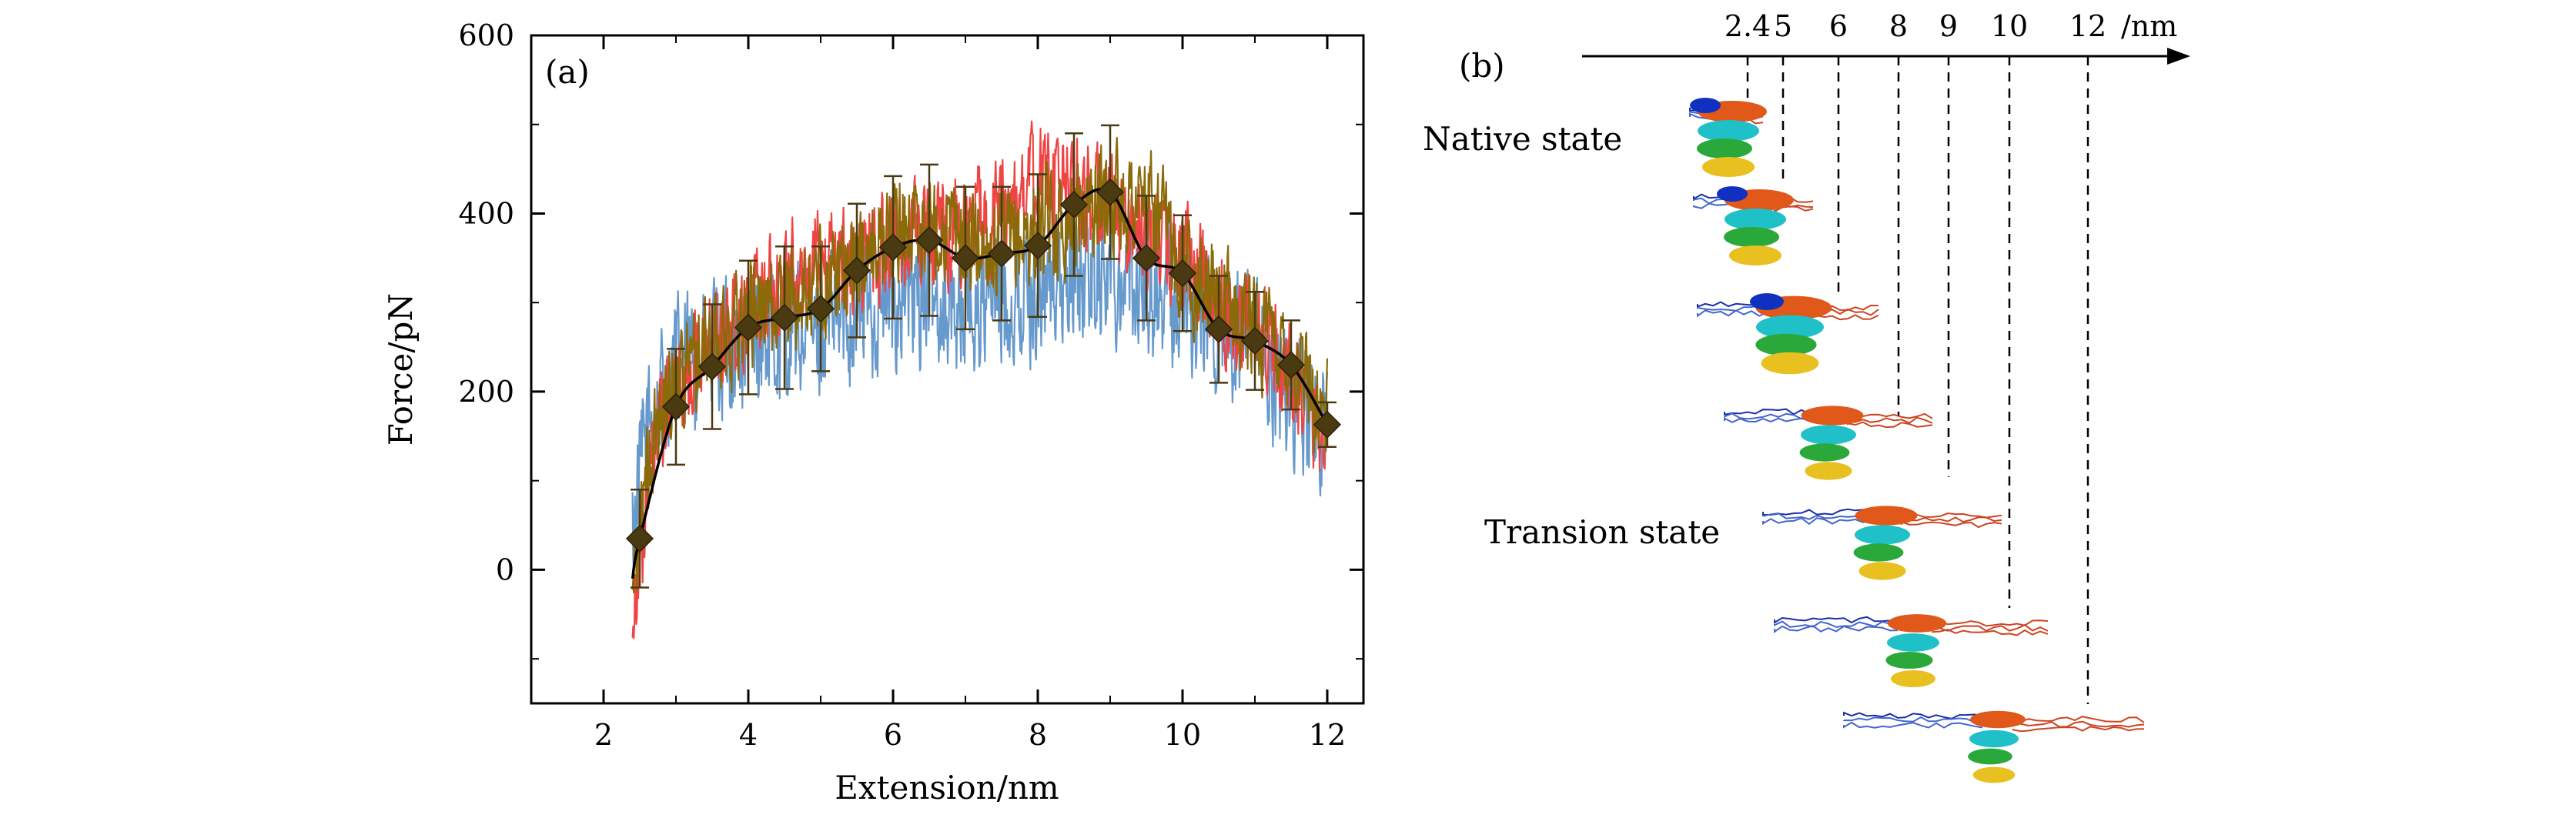  Describe the element at coordinates (1182, 735) in the screenshot. I see `x-tick-label: 10` at that location.